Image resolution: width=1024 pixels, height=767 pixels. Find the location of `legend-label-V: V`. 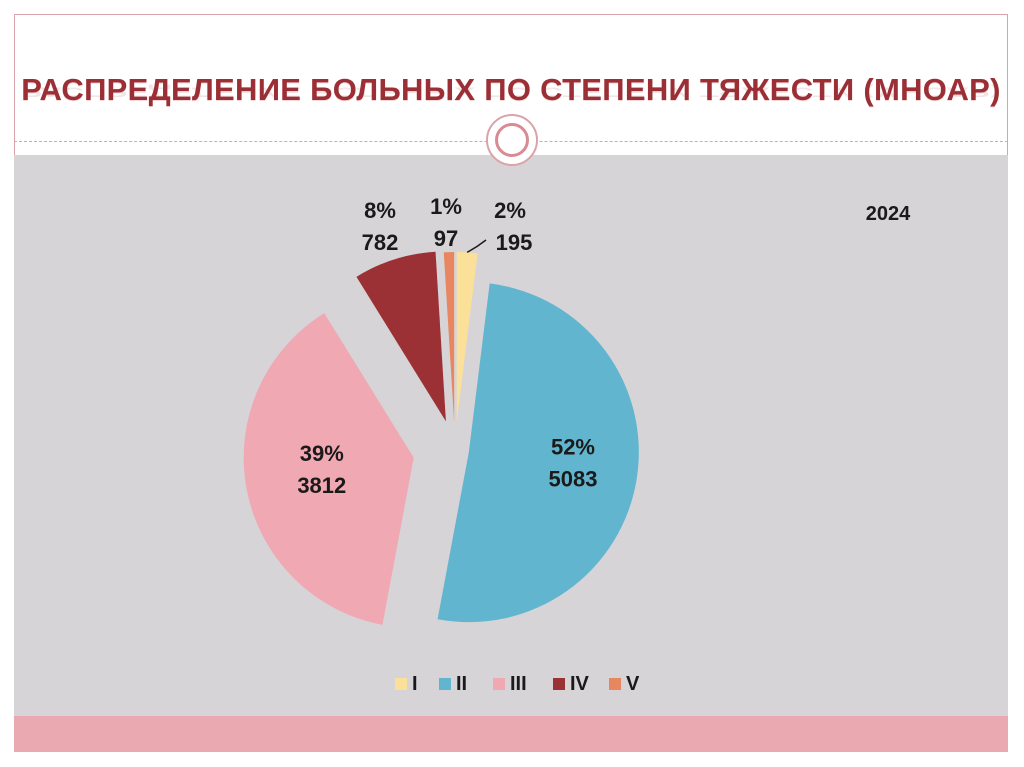

legend-label-V: V is located at coordinates (633, 684).